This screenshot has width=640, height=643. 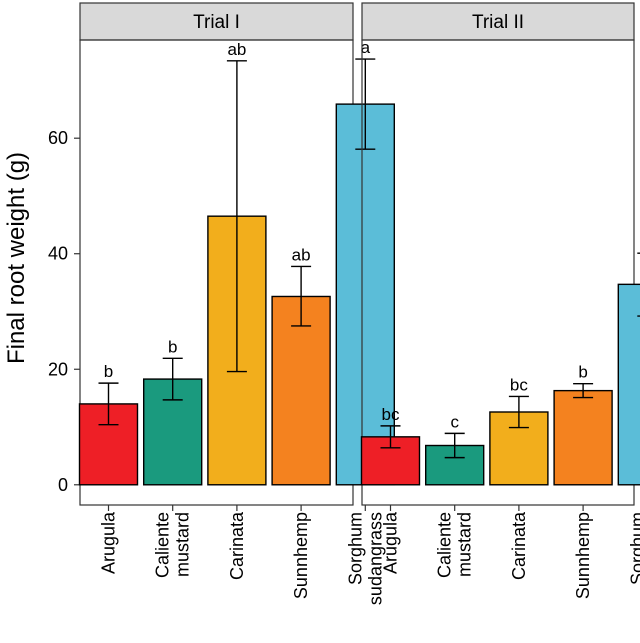 What do you see at coordinates (375, 558) in the screenshot?
I see `x-tick-label-line: sudangrass` at bounding box center [375, 558].